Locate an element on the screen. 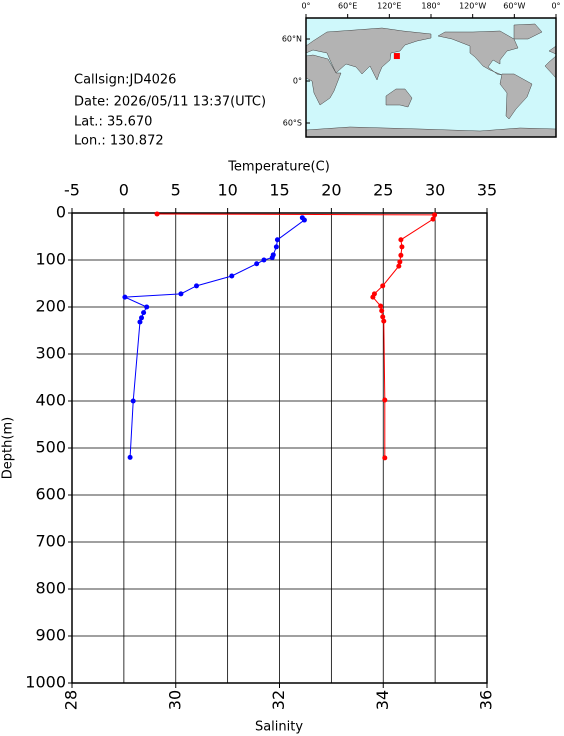 Image resolution: width=564 pixels, height=736 pixels. callsign: Callsign:JD4026 is located at coordinates (125, 80).